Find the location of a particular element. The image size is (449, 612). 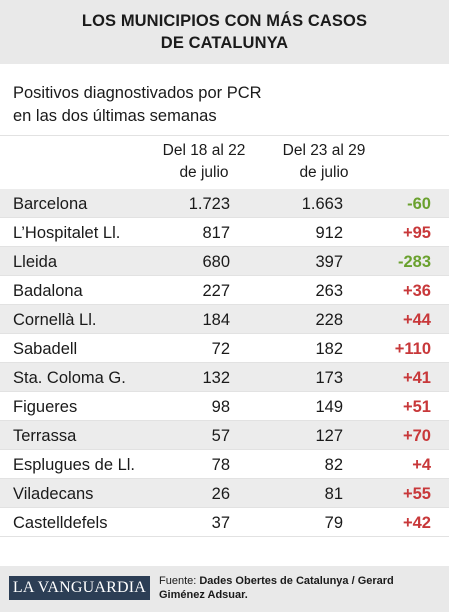

municipality-name: Esplugues de Ll. is located at coordinates (74, 465).